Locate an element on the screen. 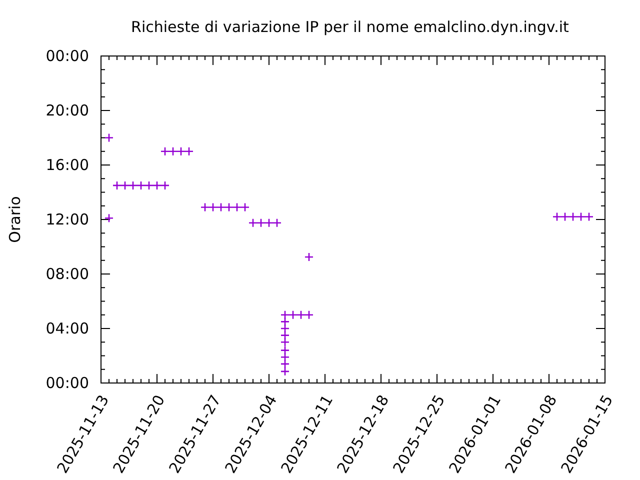 The image size is (640, 480). y-tick-label: 16:00 is located at coordinates (67, 165).